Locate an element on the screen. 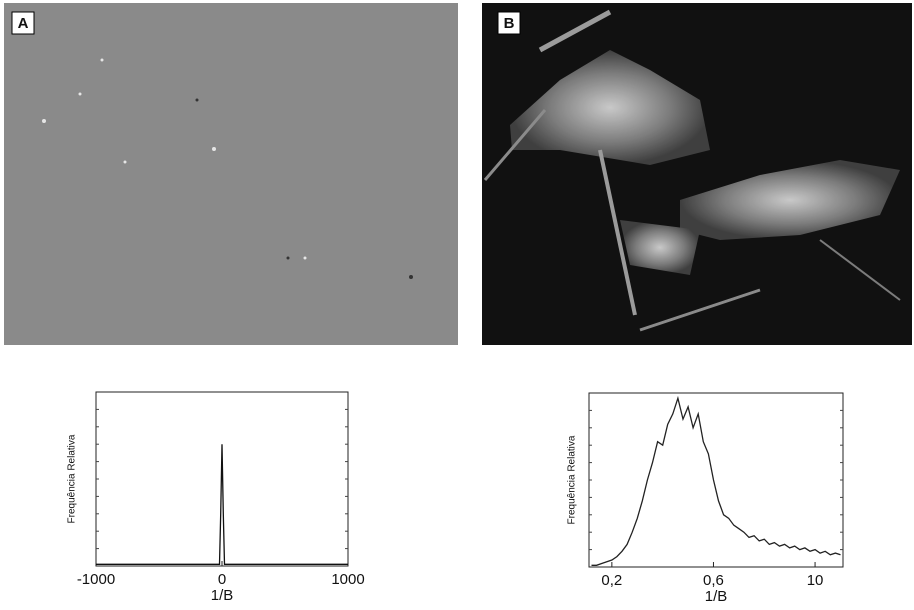 Image resolution: width=914 pixels, height=610 pixels. x-tick-label: -1000 is located at coordinates (96, 579).